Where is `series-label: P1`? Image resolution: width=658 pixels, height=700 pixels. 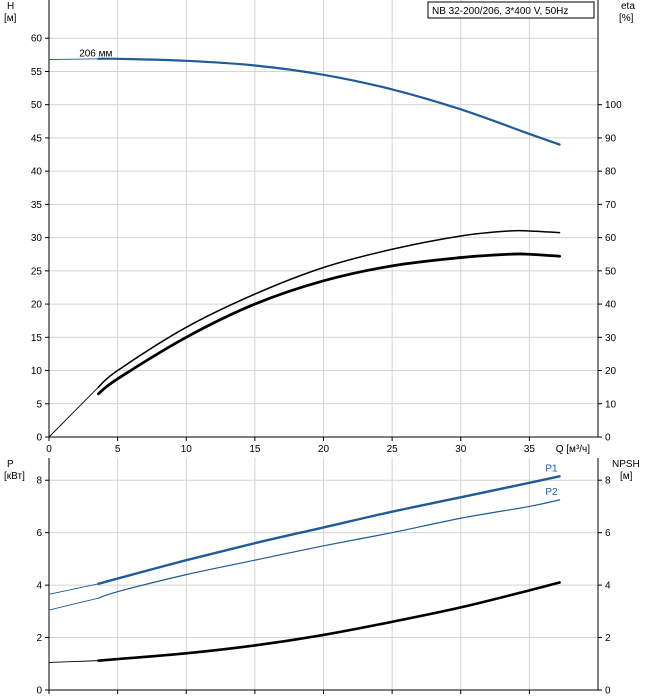 series-label: P1 is located at coordinates (551, 468).